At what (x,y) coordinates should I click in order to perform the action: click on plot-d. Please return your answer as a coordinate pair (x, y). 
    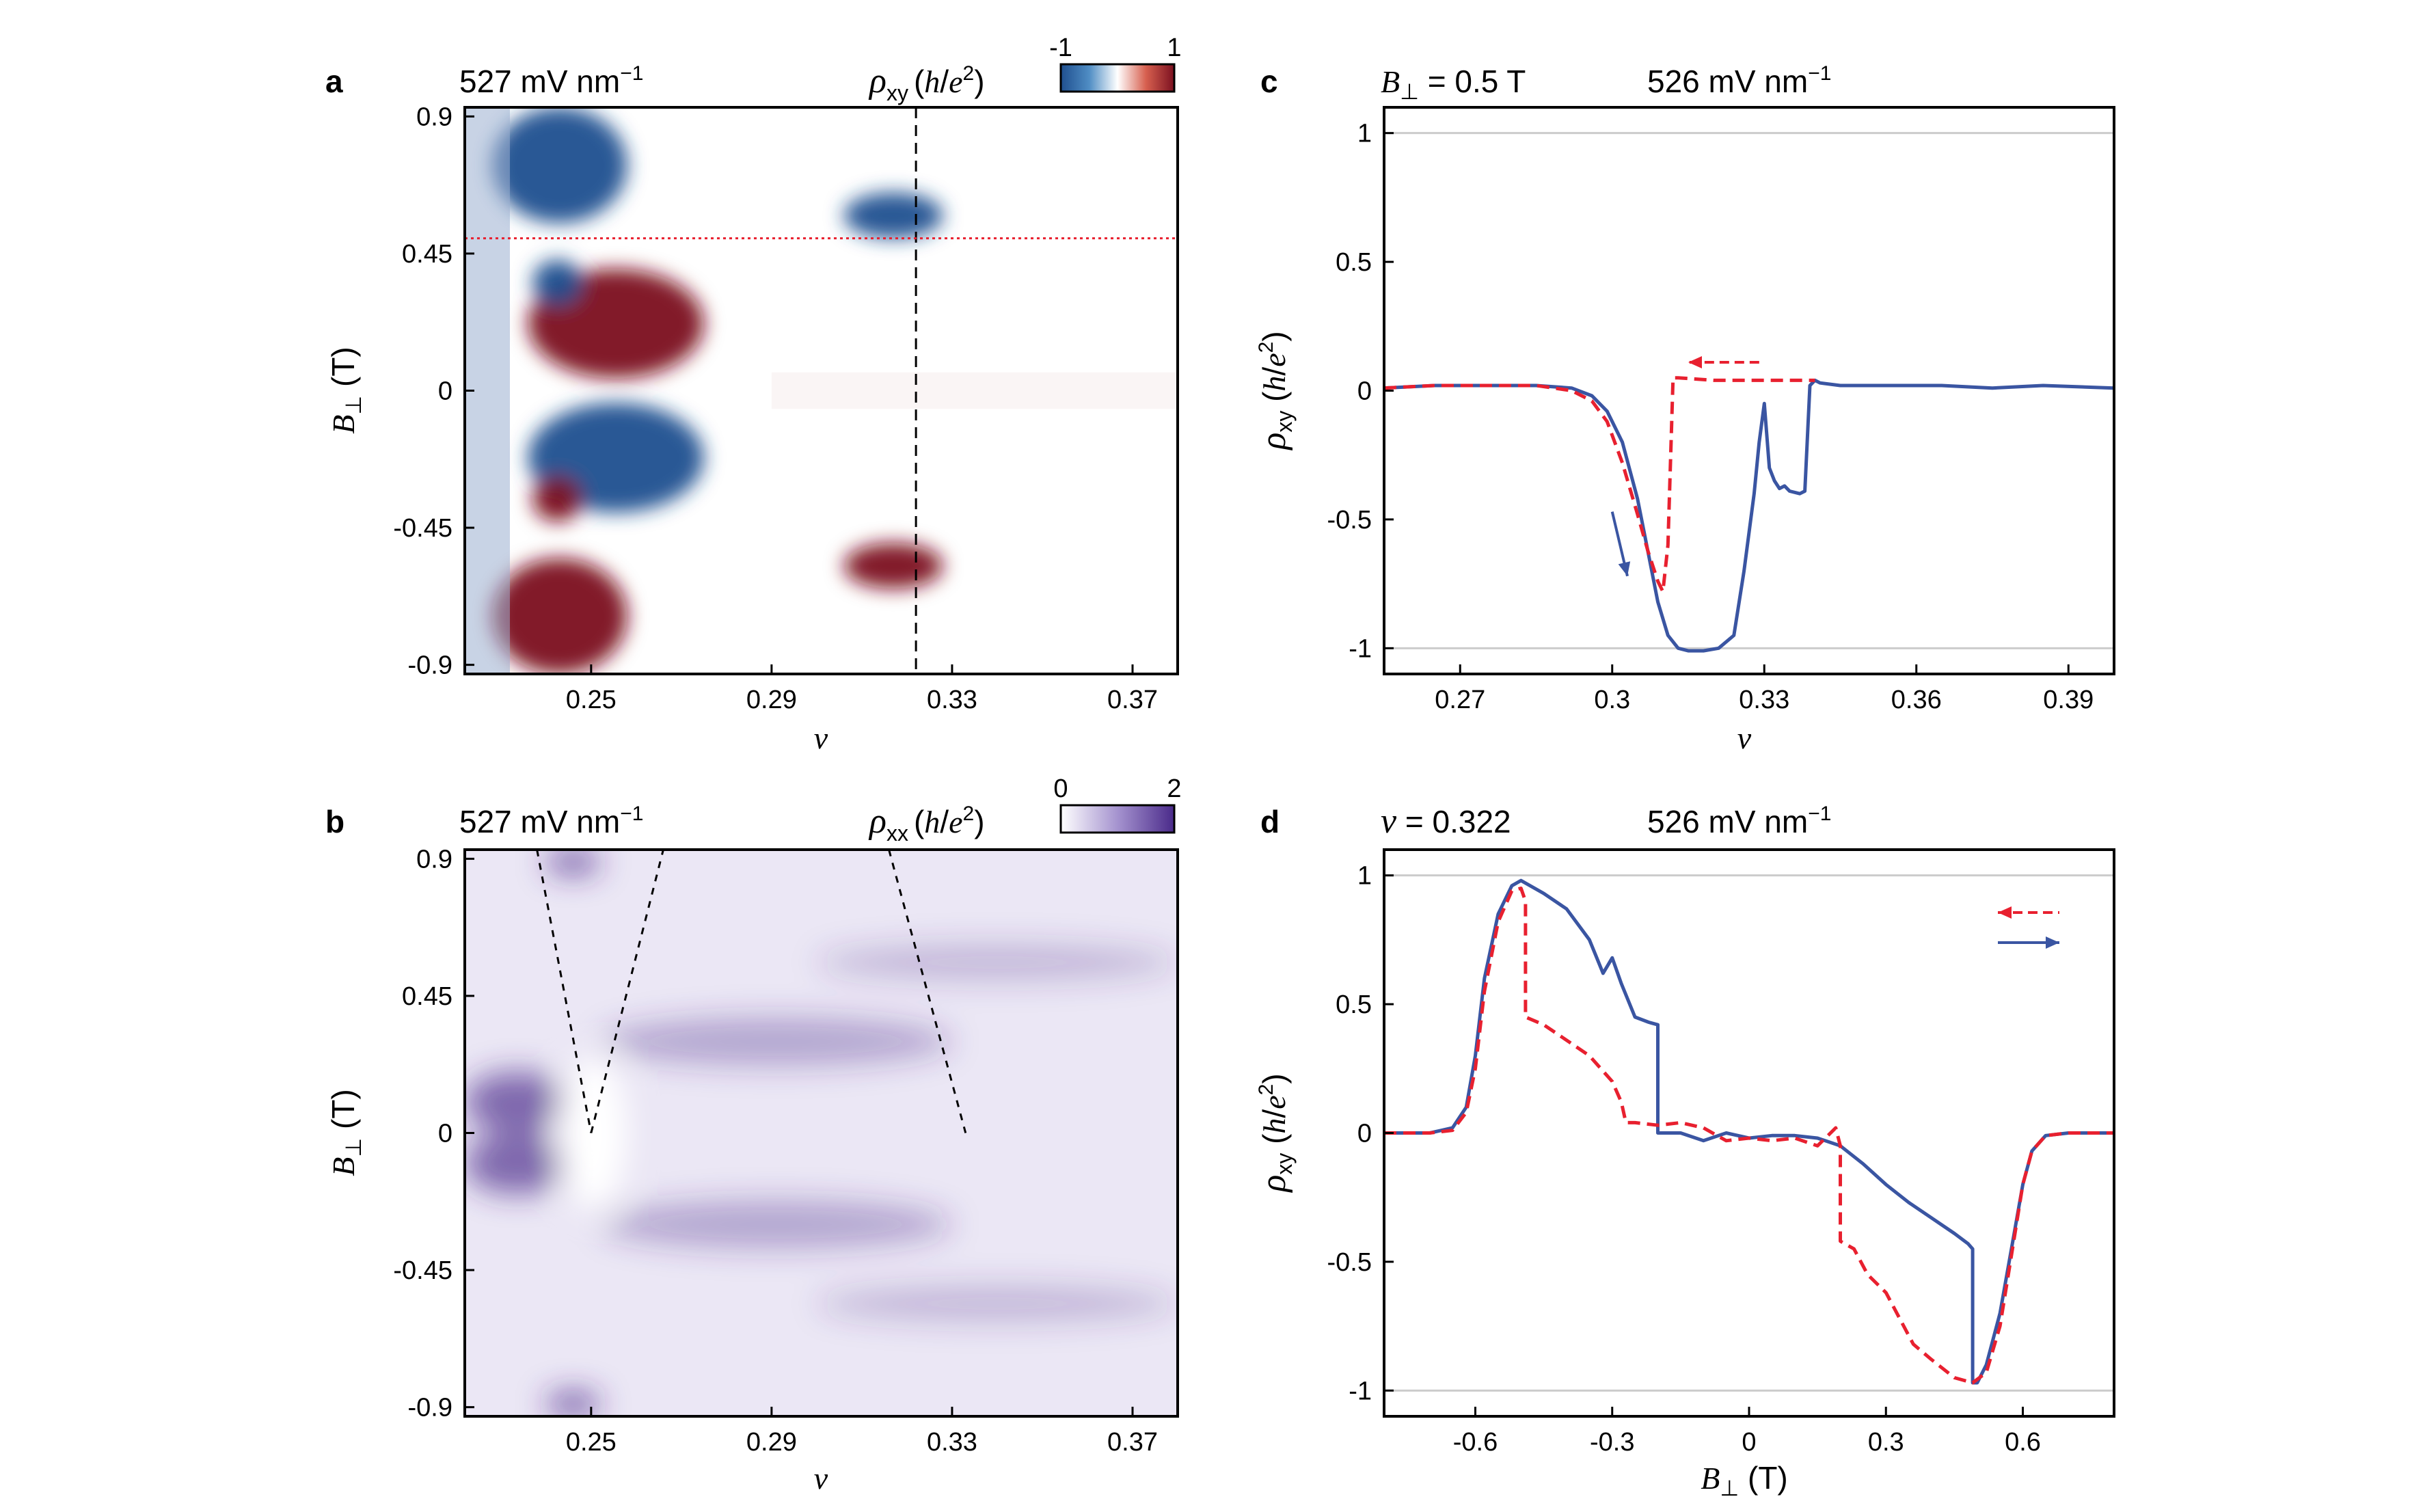
    Looking at the image, I should click on (1749, 1133).